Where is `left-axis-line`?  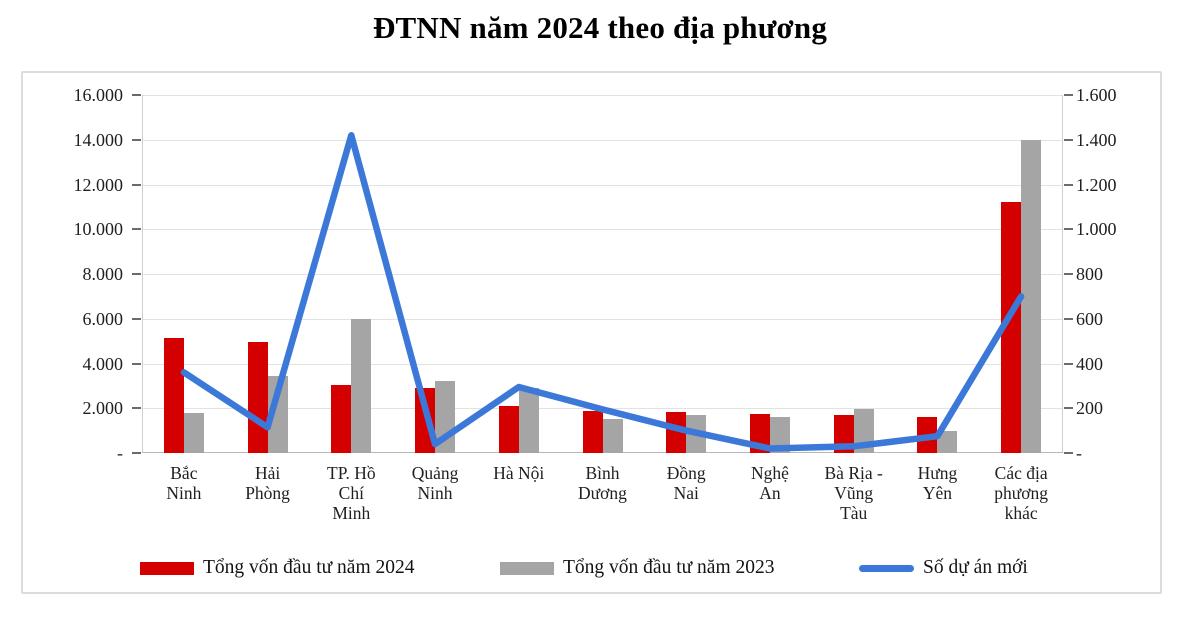
left-axis-line is located at coordinates (142, 274).